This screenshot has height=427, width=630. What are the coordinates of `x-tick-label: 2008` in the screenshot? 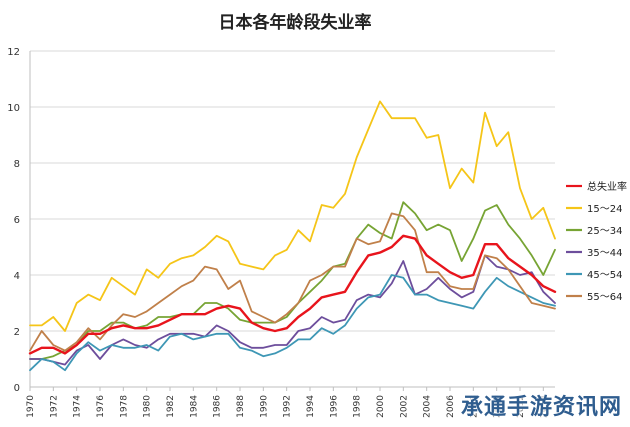 It's located at (474, 406).